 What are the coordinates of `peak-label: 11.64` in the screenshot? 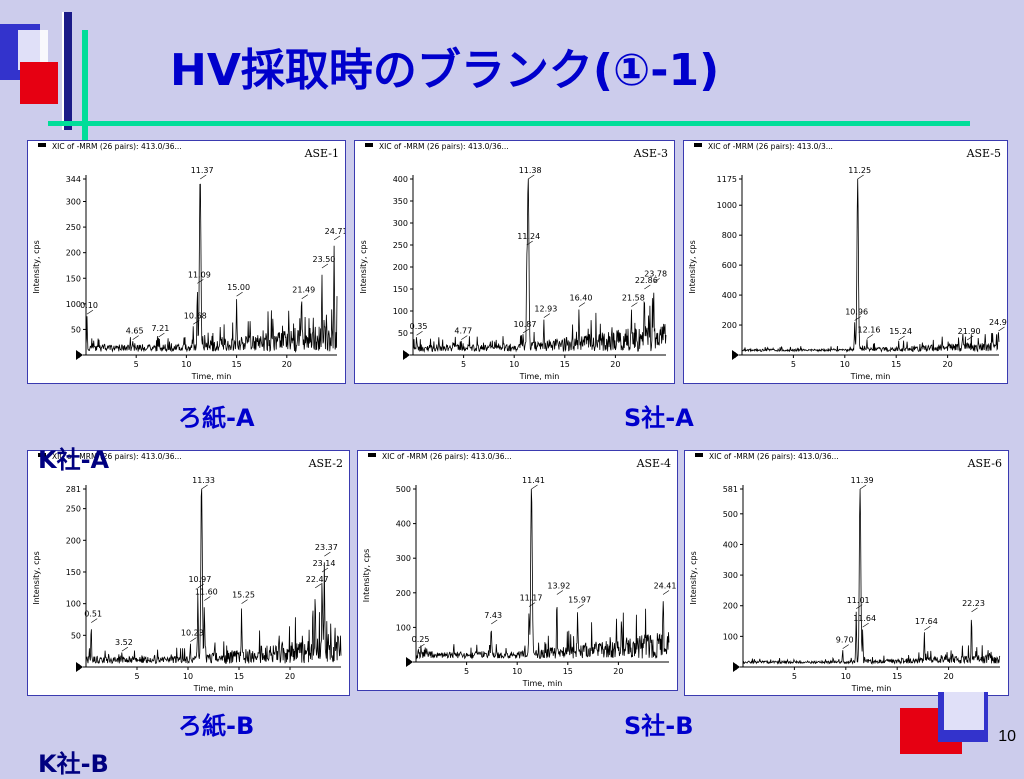 It's located at (864, 618).